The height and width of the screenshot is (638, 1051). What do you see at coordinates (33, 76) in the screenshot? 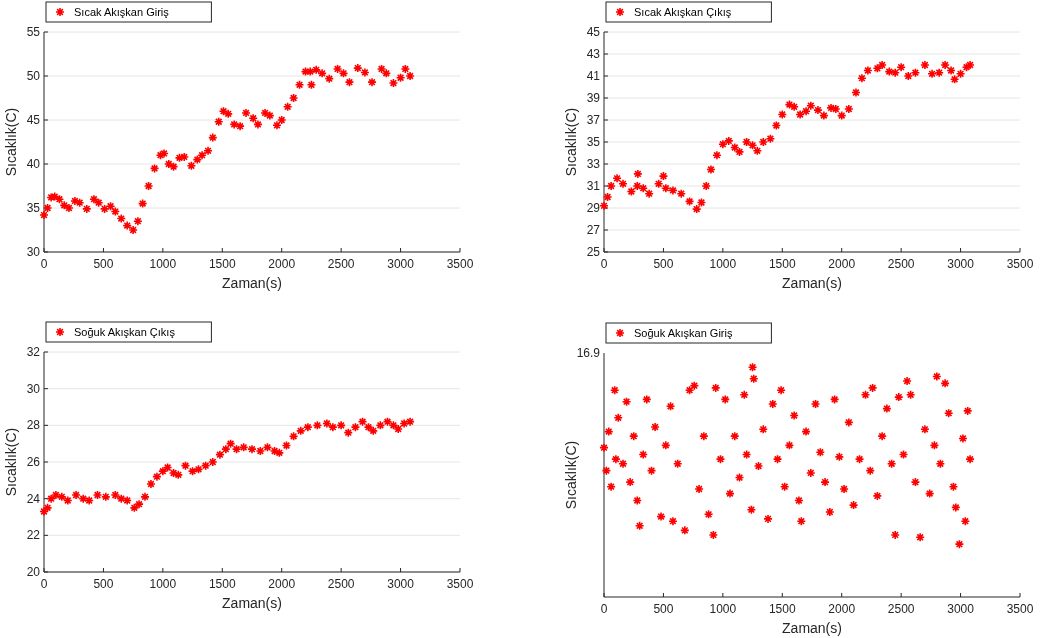
I see `y-tick-label: 50` at bounding box center [33, 76].